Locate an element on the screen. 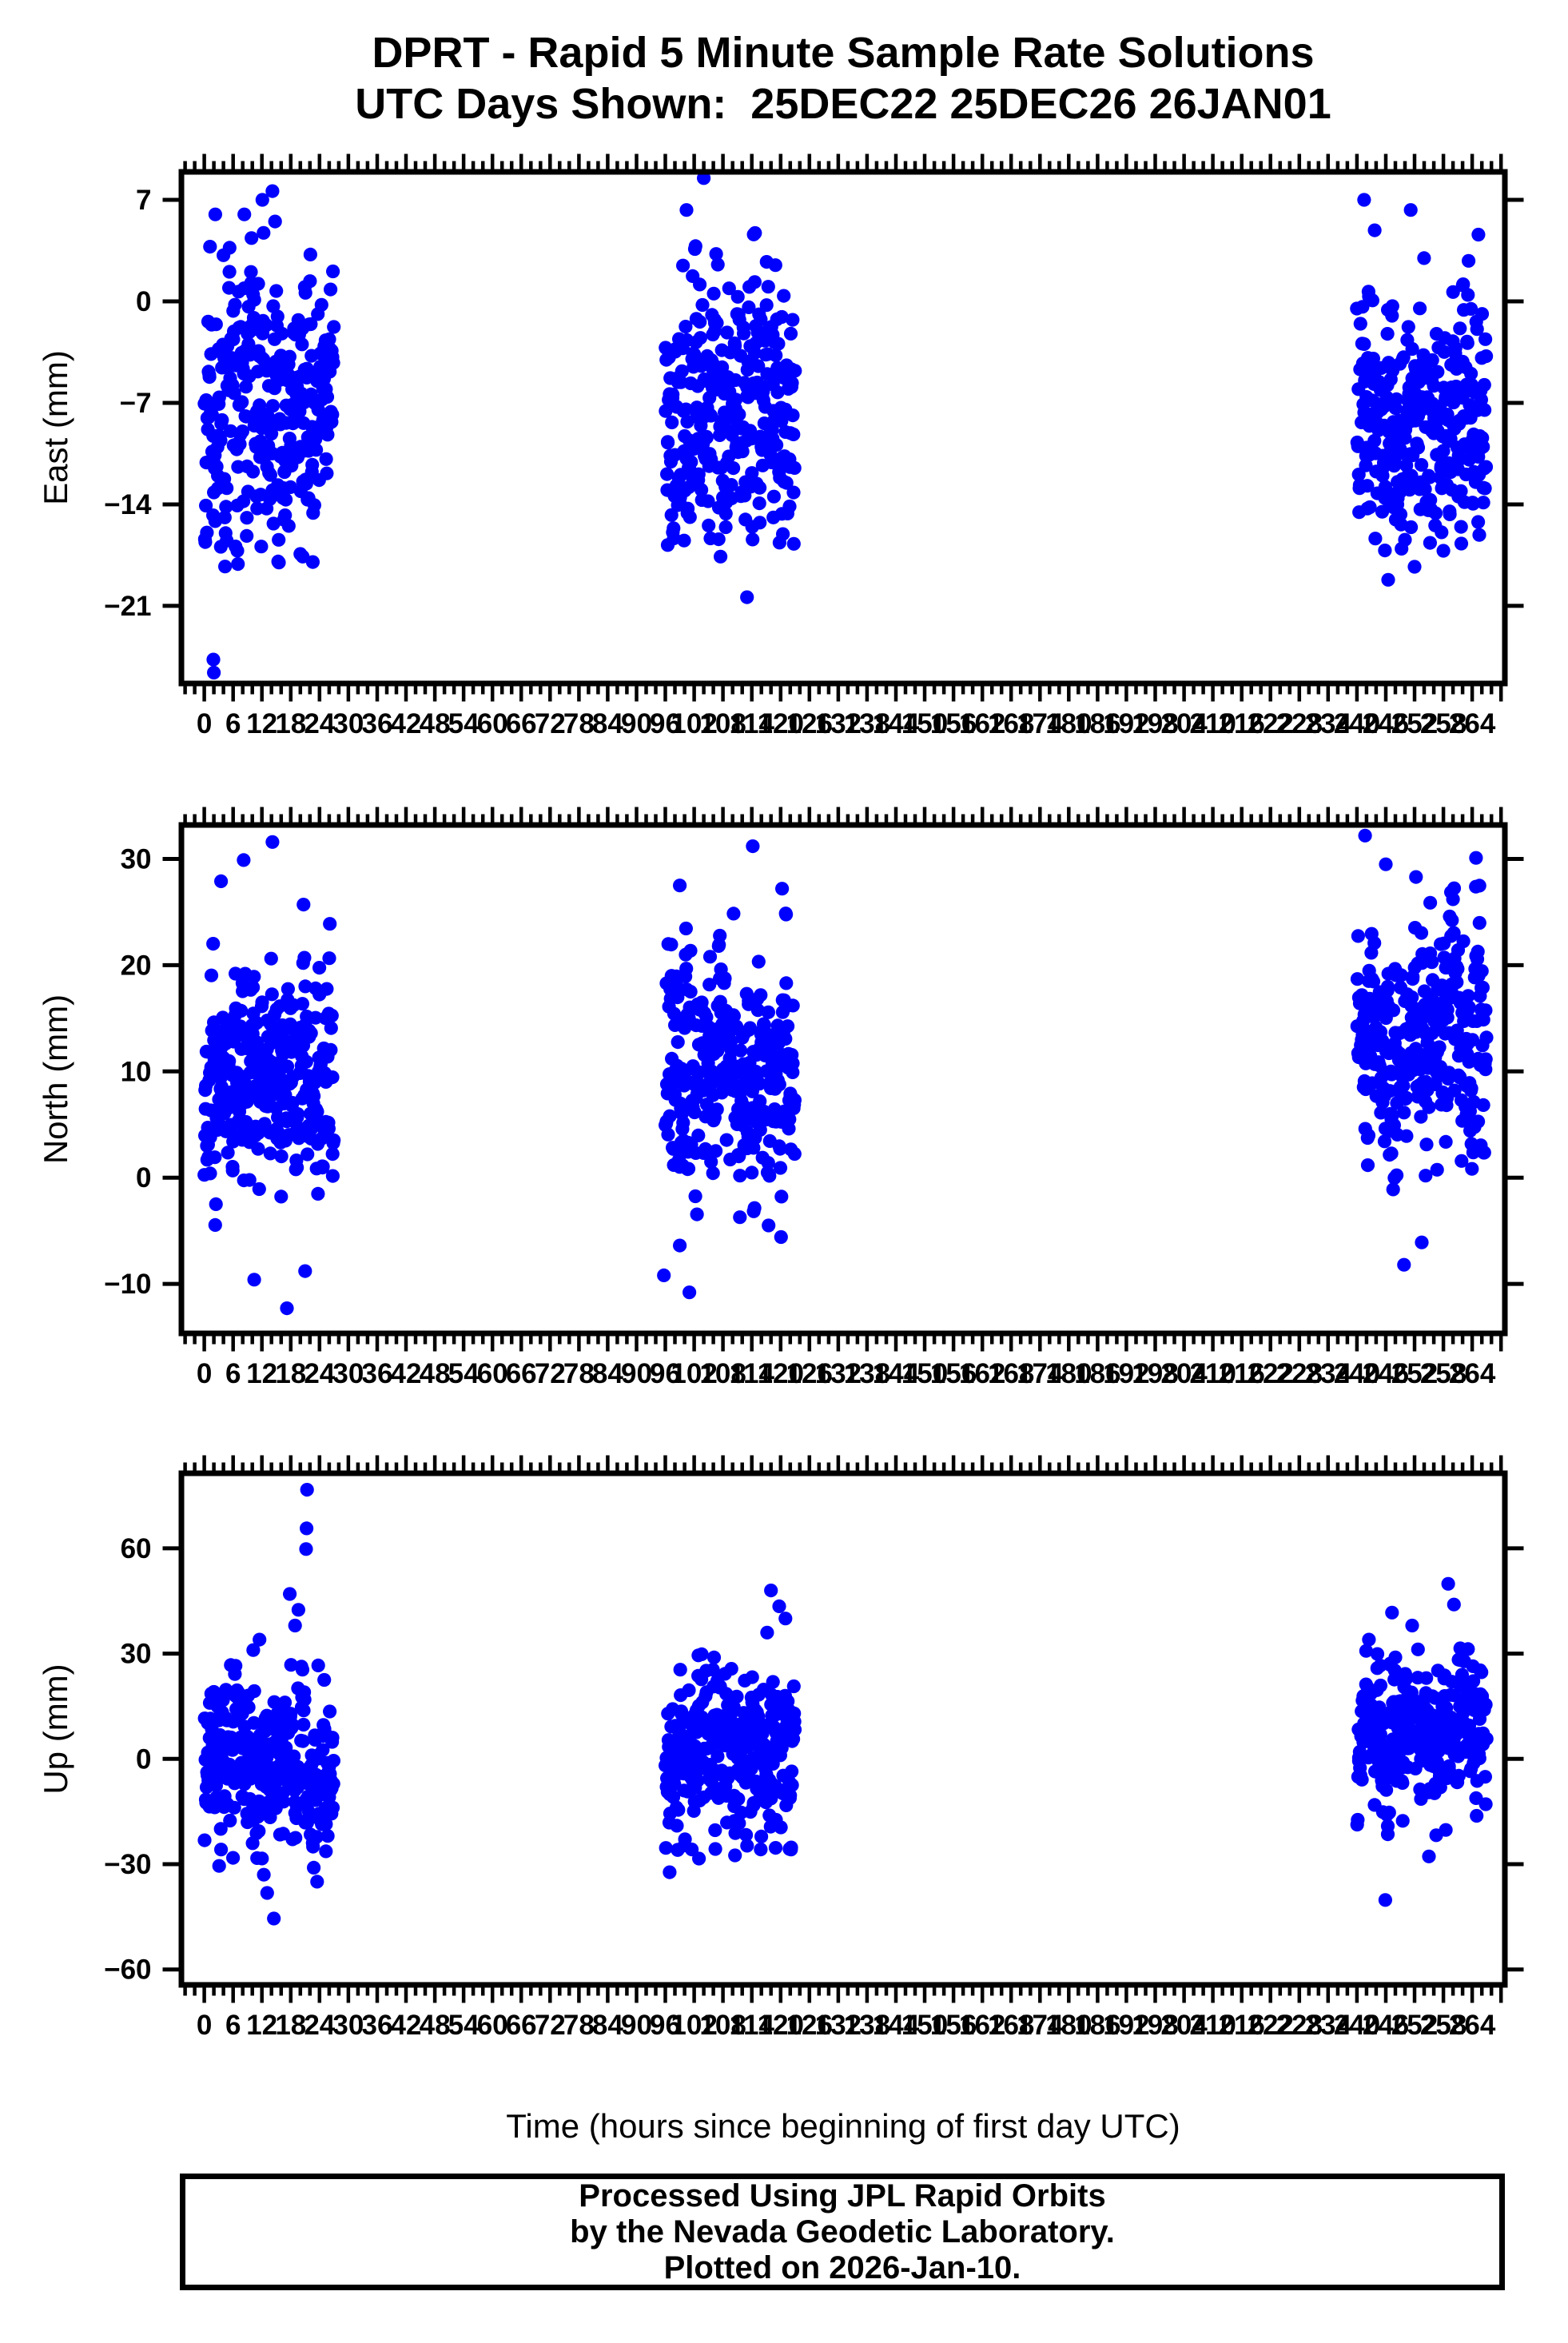 The width and height of the screenshot is (1568, 2343). svg-text: 108 is located at coordinates (722, 2026).